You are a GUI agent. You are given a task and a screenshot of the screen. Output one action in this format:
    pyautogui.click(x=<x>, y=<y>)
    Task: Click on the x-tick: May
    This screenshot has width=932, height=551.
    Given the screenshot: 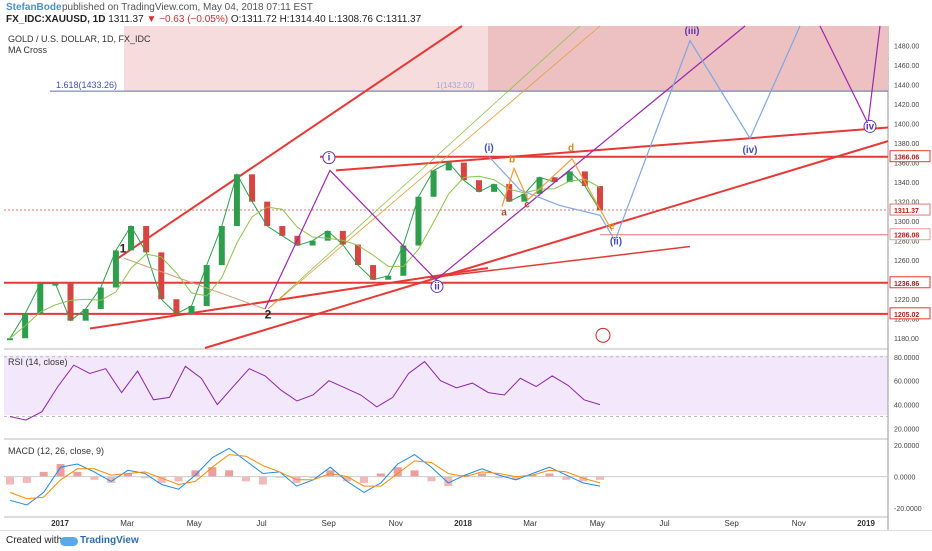 What is the action you would take?
    pyautogui.click(x=194, y=523)
    